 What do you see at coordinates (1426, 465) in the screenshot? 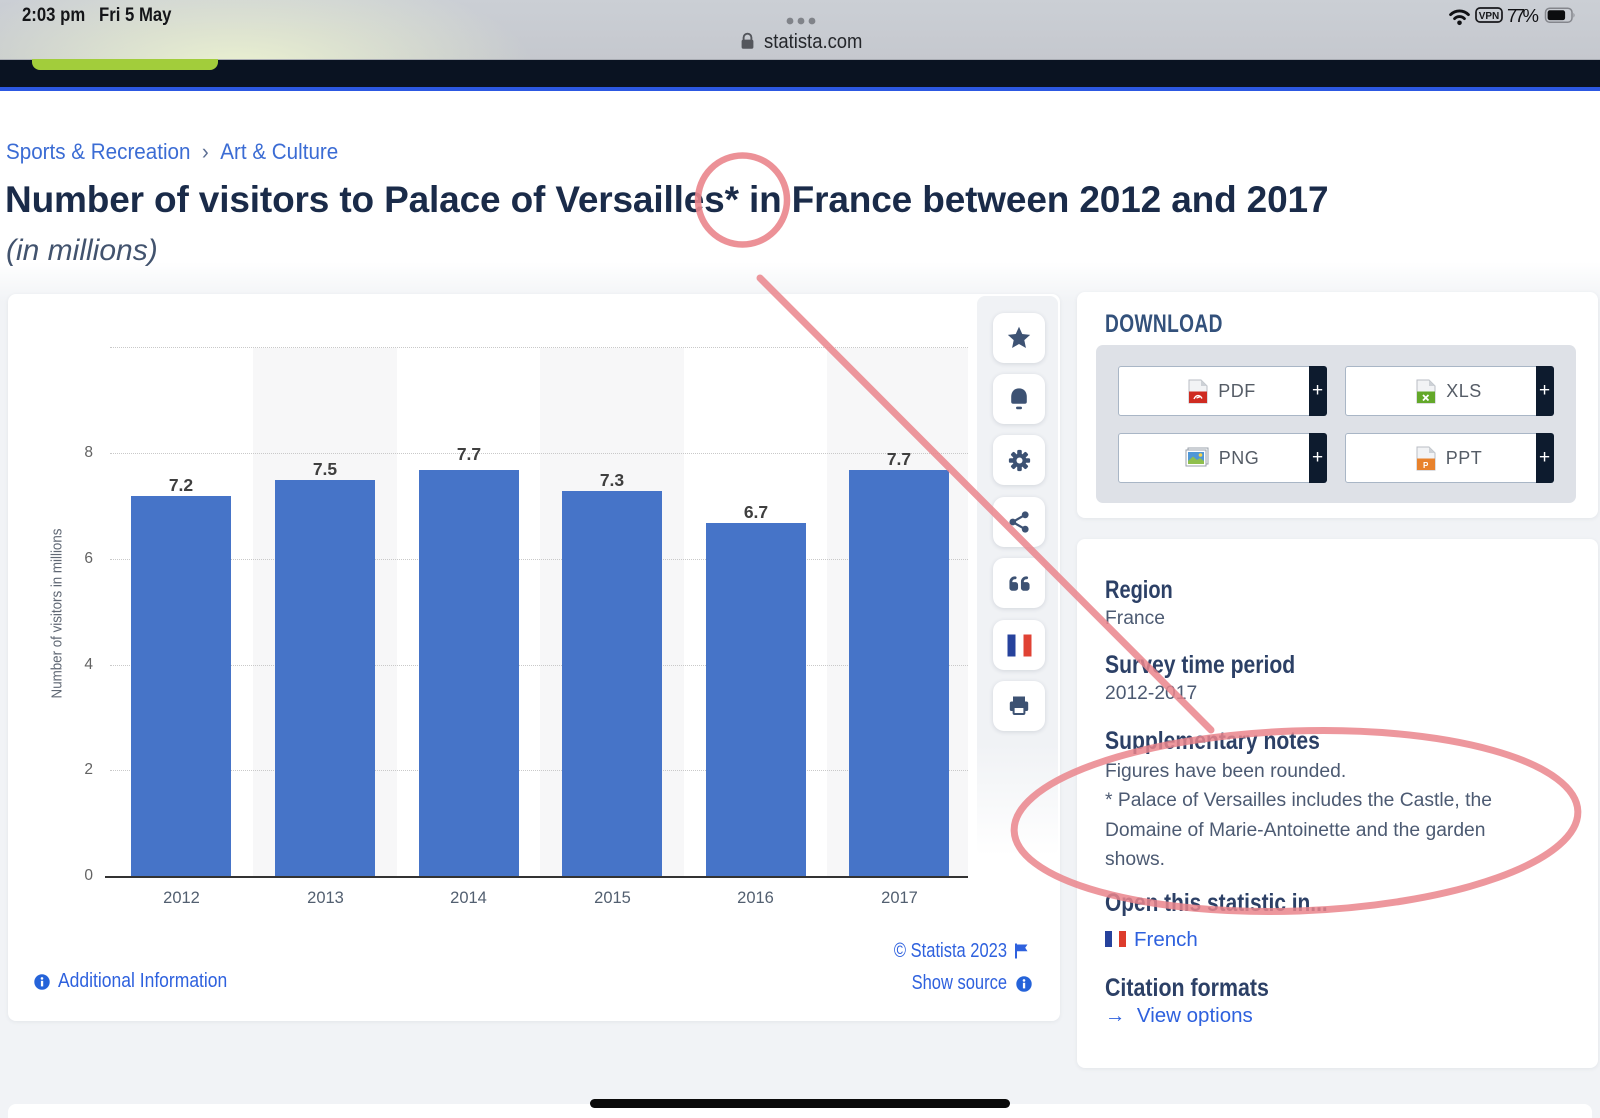
I see `svg-text: P` at bounding box center [1426, 465].